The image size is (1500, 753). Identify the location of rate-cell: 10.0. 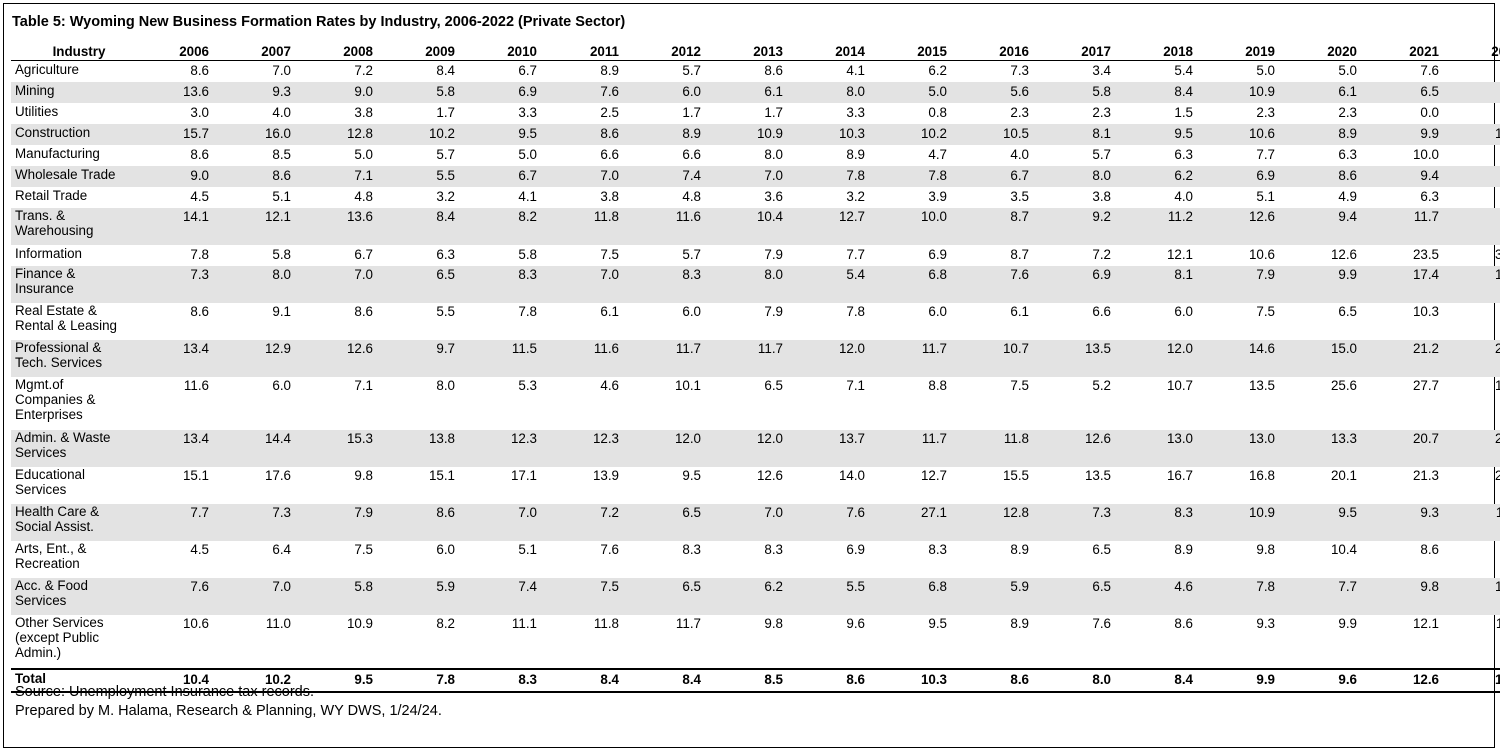
(912, 226).